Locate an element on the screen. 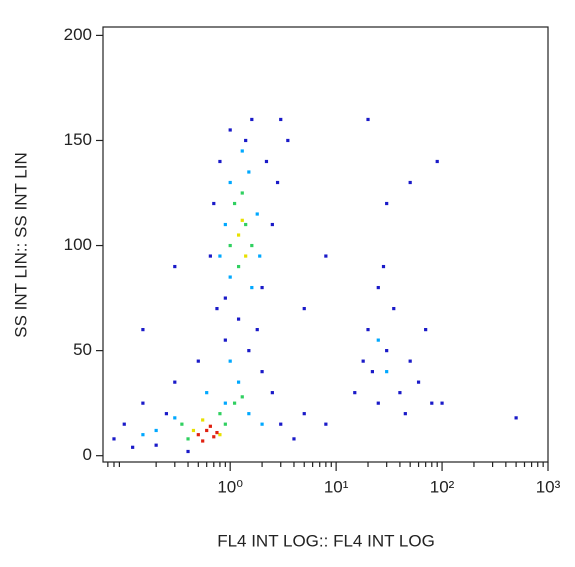 Image resolution: width=575 pixels, height=567 pixels. y-tick-label: 0 is located at coordinates (87, 454).